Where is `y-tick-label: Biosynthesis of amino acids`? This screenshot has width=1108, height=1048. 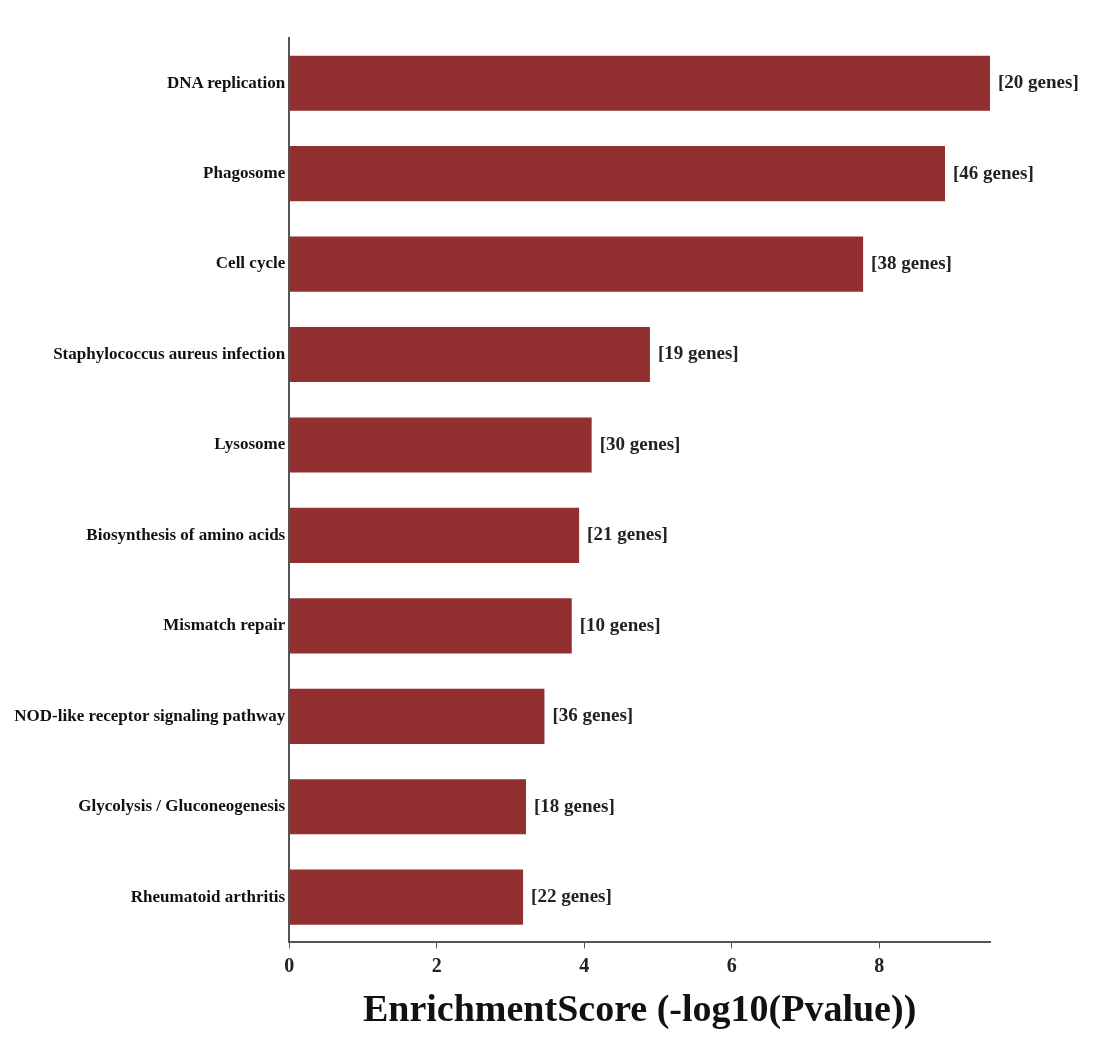
y-tick-label: Biosynthesis of amino acids is located at coordinates (186, 534).